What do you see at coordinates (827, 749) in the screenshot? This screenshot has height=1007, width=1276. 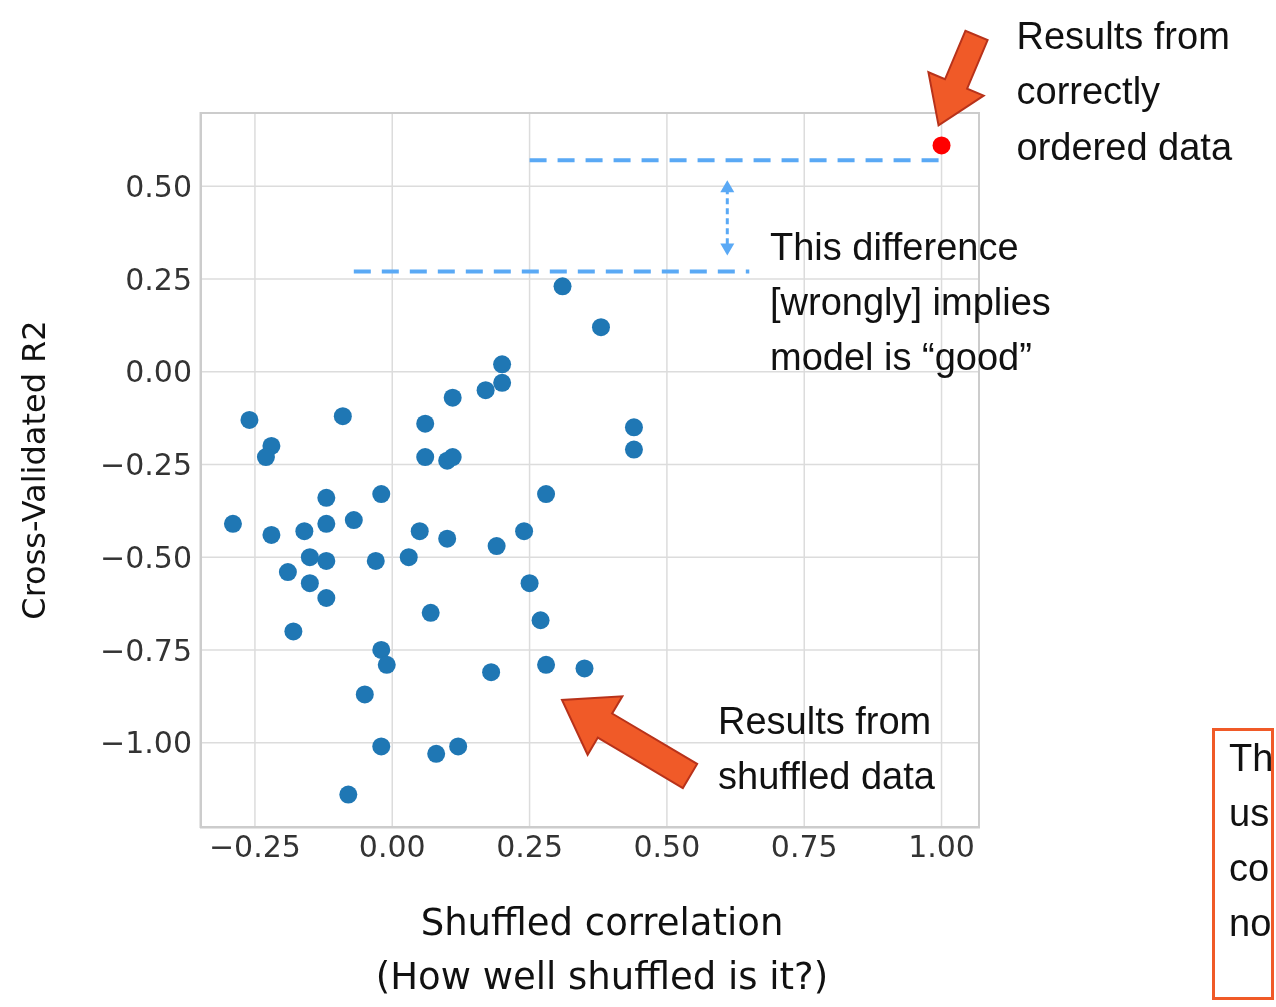 I see `annotation: Results from shuffled data` at bounding box center [827, 749].